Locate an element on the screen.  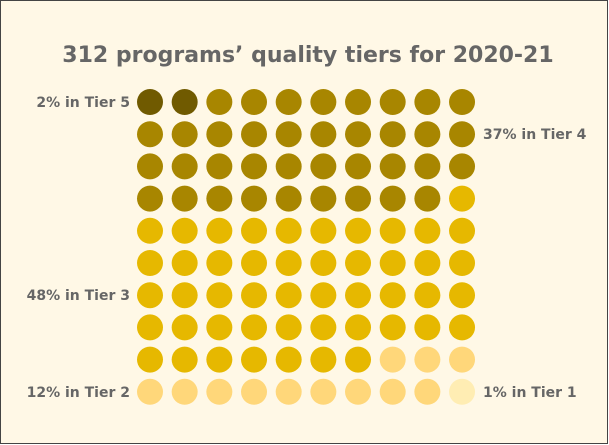
chart-title: 312 programs’ quality tiers for 2020-21 is located at coordinates (307, 55).